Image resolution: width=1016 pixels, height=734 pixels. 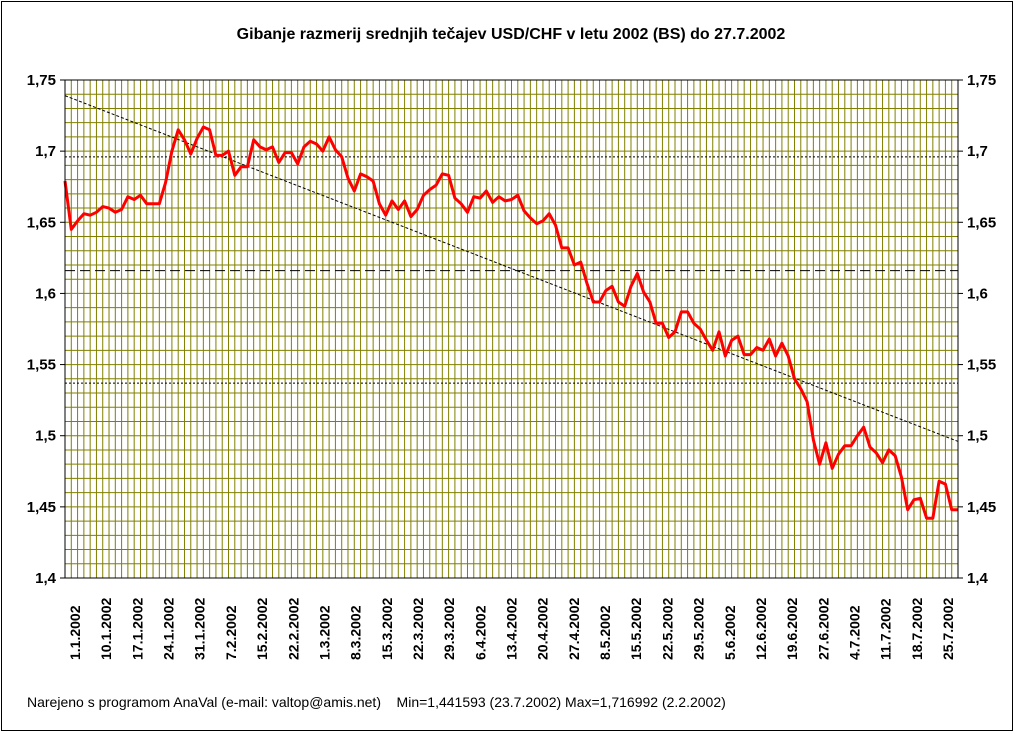 What do you see at coordinates (981, 507) in the screenshot?
I see `y-tick-label-right: 1,45` at bounding box center [981, 507].